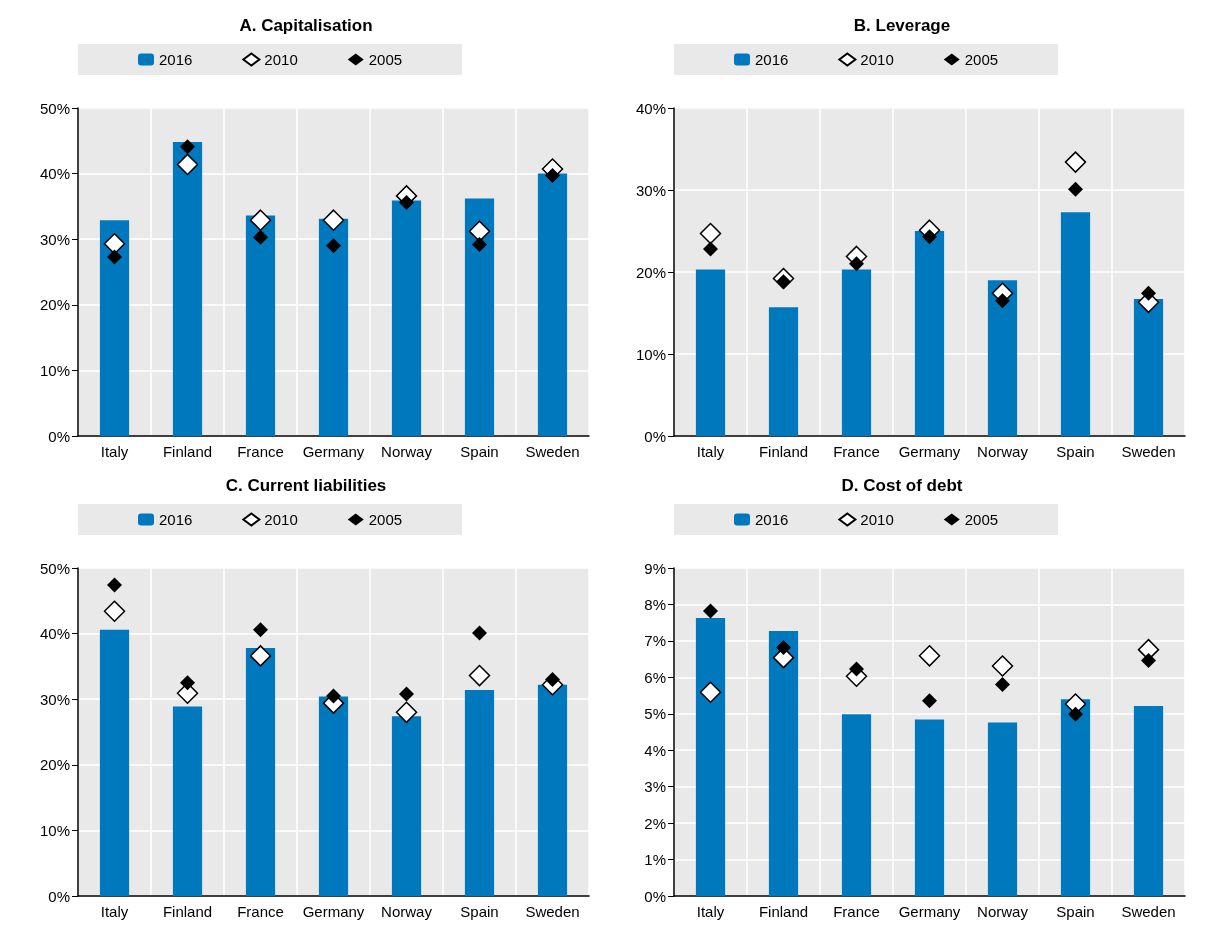 This screenshot has height=929, width=1208. Describe the element at coordinates (655, 604) in the screenshot. I see `y-tick-label: 8%` at that location.